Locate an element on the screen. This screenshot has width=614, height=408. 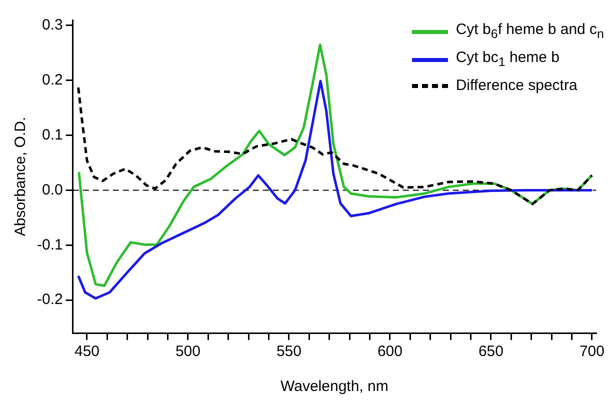
y-tick-label: -0.2 is located at coordinates (49, 299).